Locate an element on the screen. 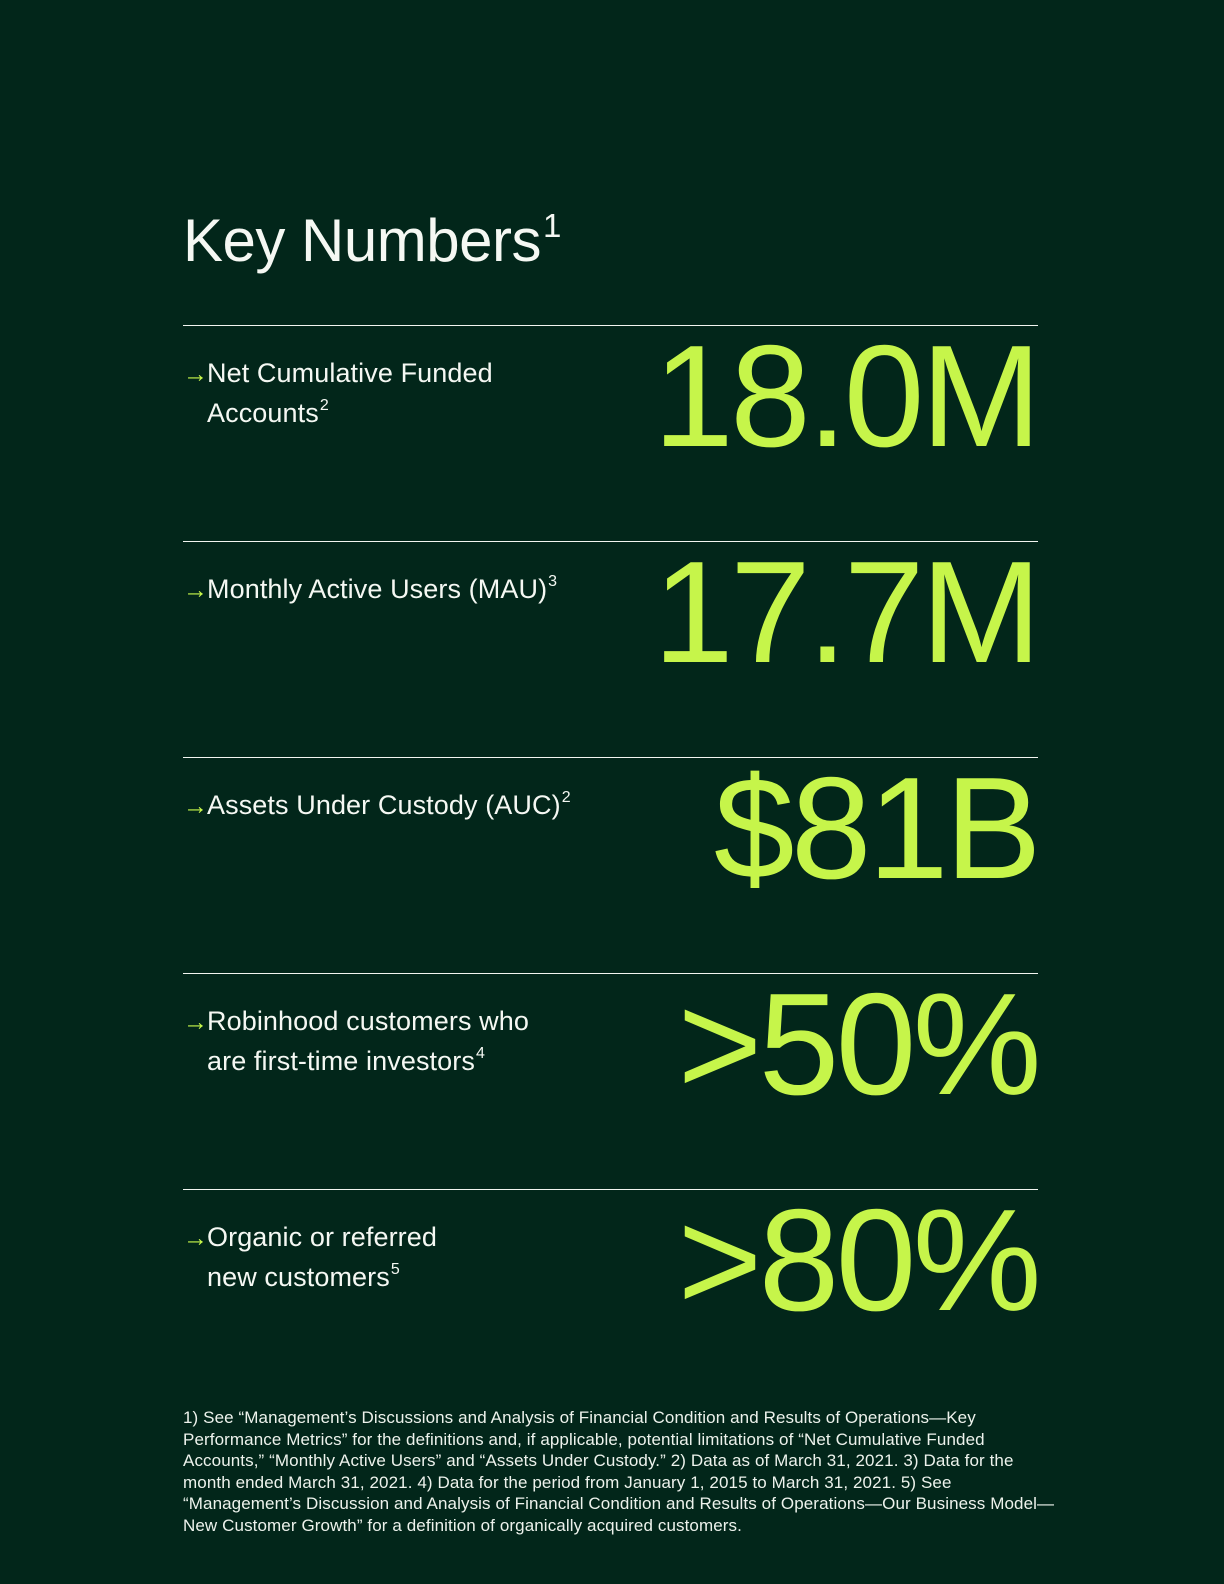  metric-row-assets-under-custody: → Assets Under Custody (AUC)2 $81B is located at coordinates (612, 860).